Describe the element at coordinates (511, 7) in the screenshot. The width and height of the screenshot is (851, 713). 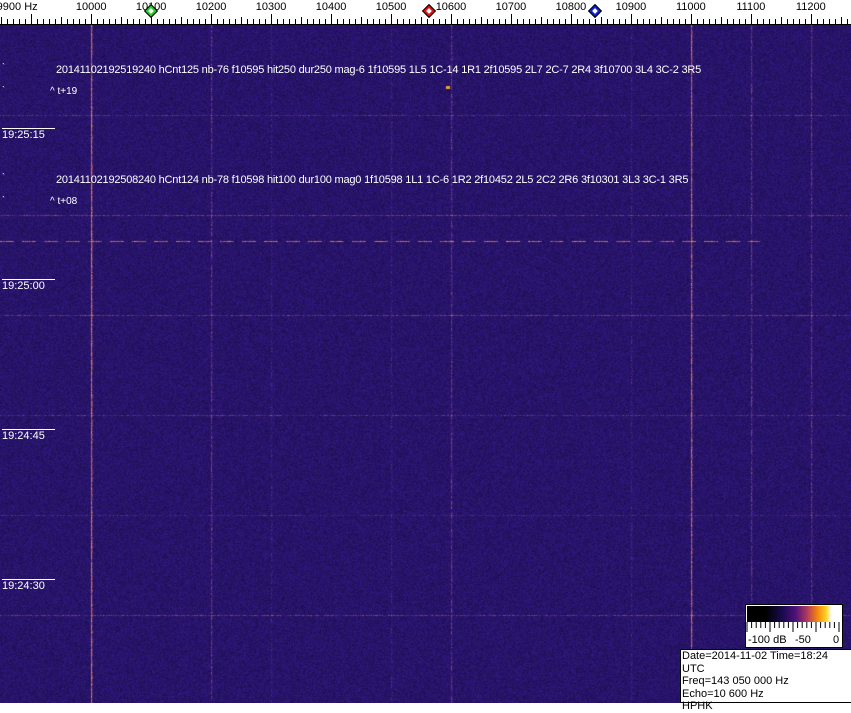
I see `x-tick-label: 10700` at that location.